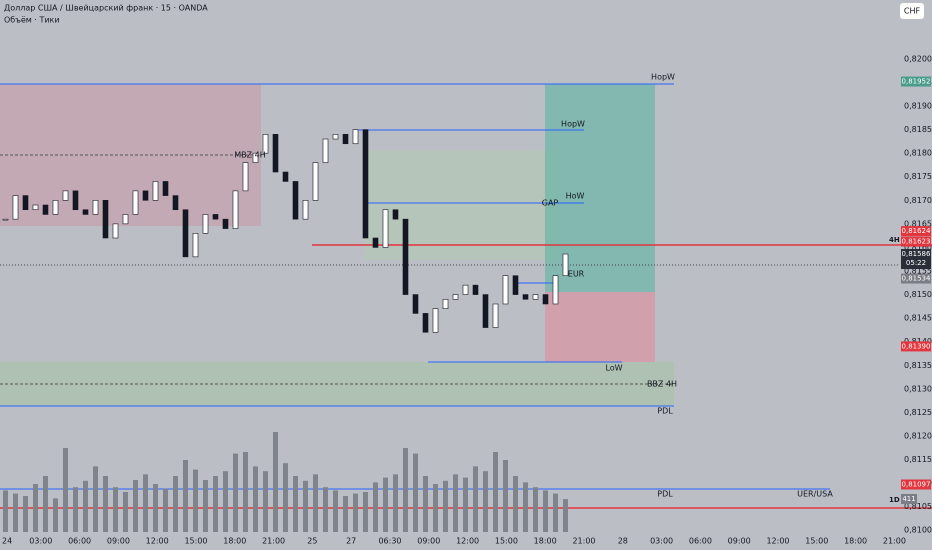 The width and height of the screenshot is (932, 550). Describe the element at coordinates (467, 541) in the screenshot. I see `x-tick-label: 12:00` at that location.